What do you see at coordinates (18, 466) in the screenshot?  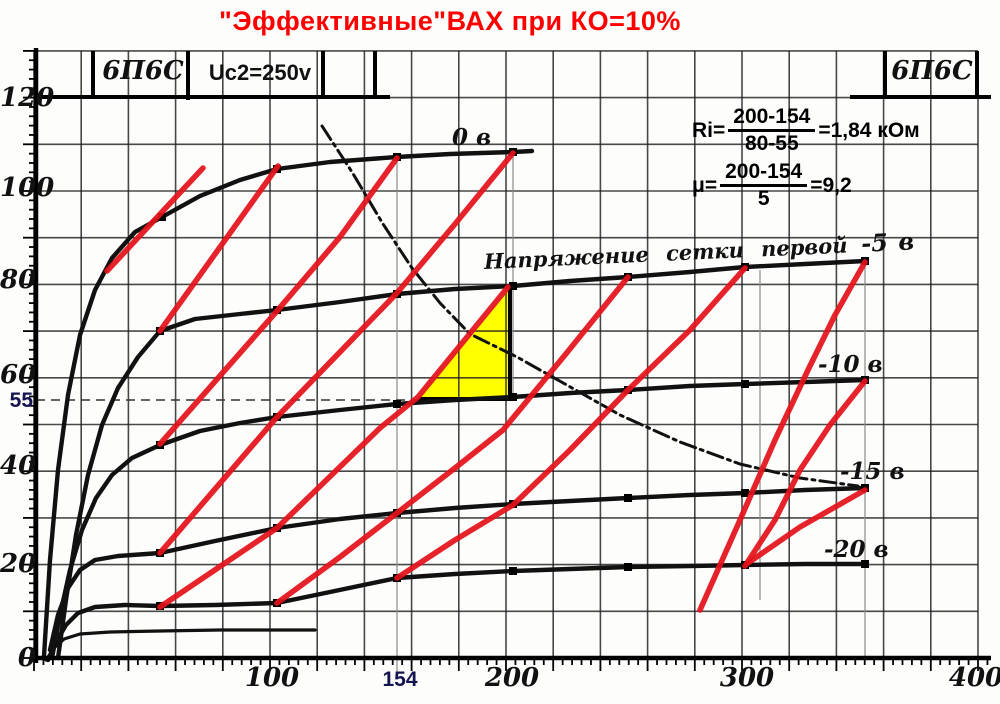 I see `y-tick-label-40: 40` at bounding box center [18, 466].